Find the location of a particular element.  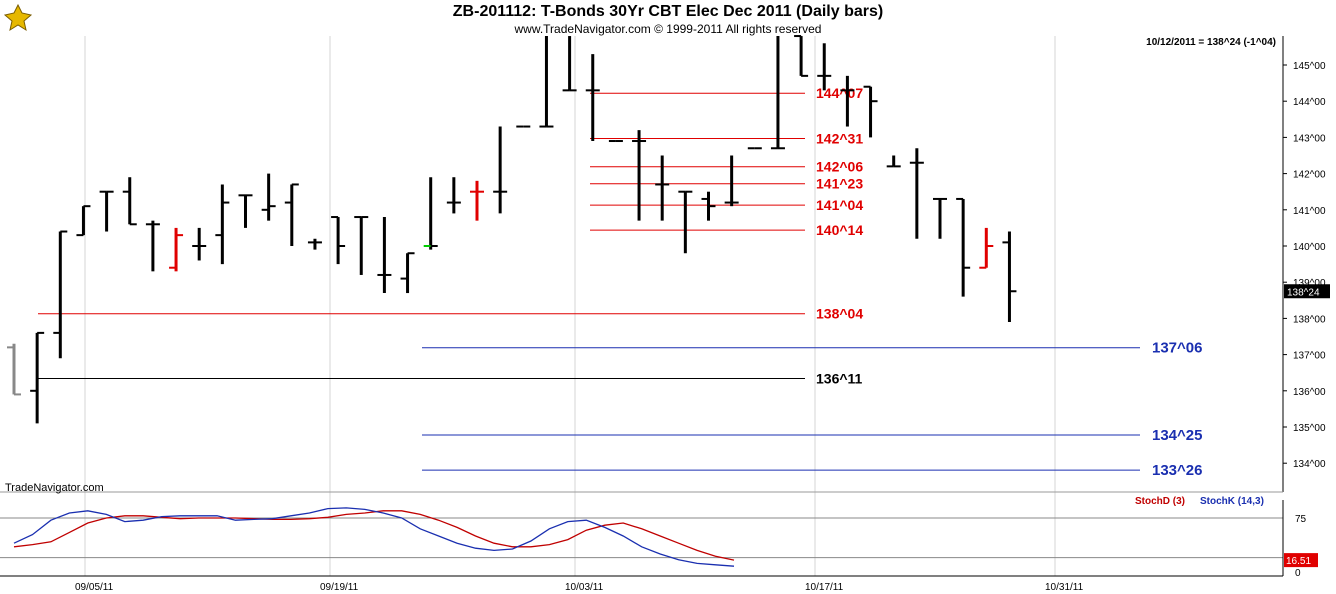

y-tick-label: 139^00 is located at coordinates (1309, 283).